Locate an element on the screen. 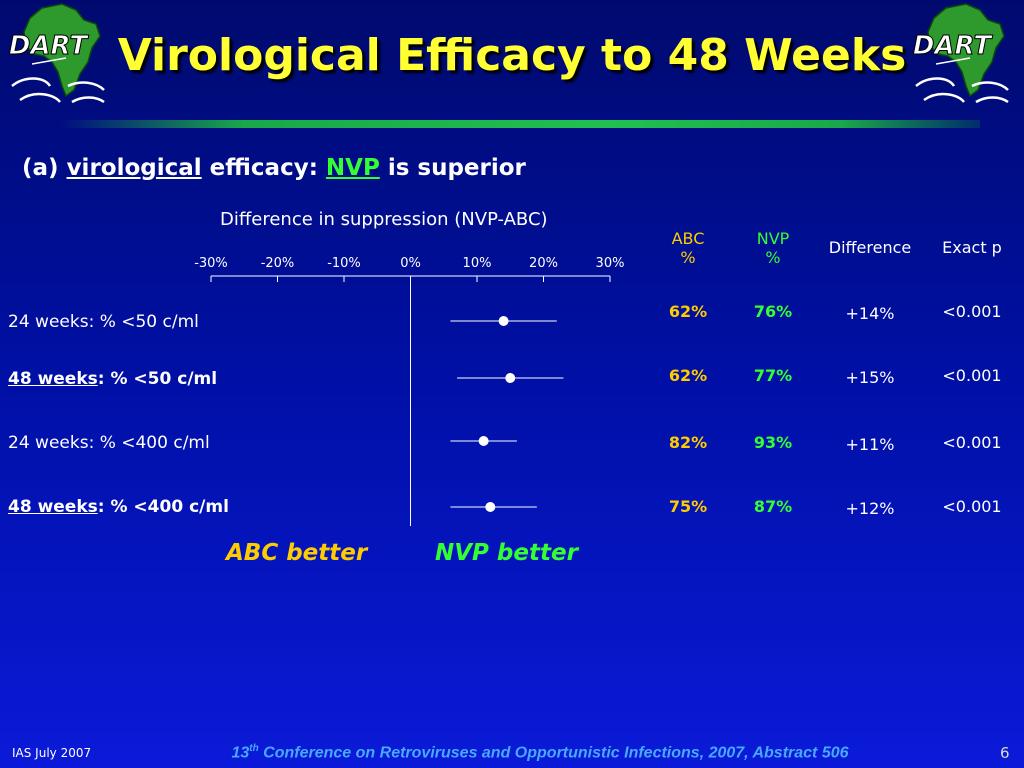 Image resolution: width=1024 pixels, height=768 pixels. header-exact-p: Exact p is located at coordinates (972, 247).